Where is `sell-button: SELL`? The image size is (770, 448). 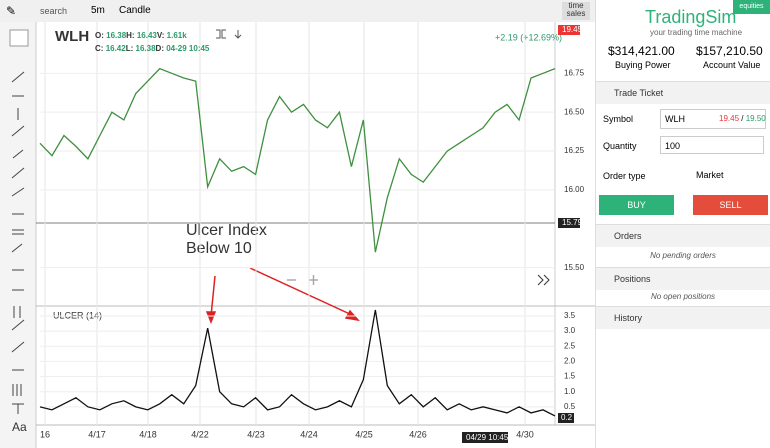
sell-button: SELL is located at coordinates (730, 205).